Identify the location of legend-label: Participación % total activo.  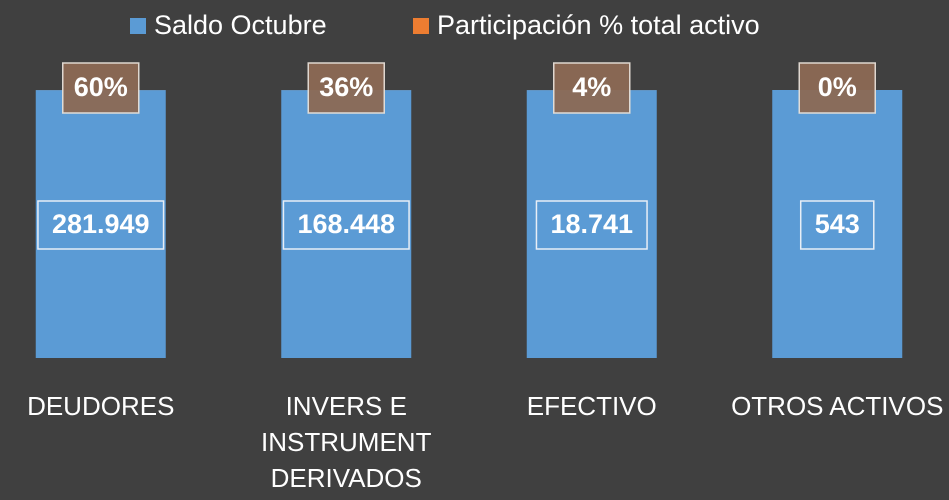
(598, 25).